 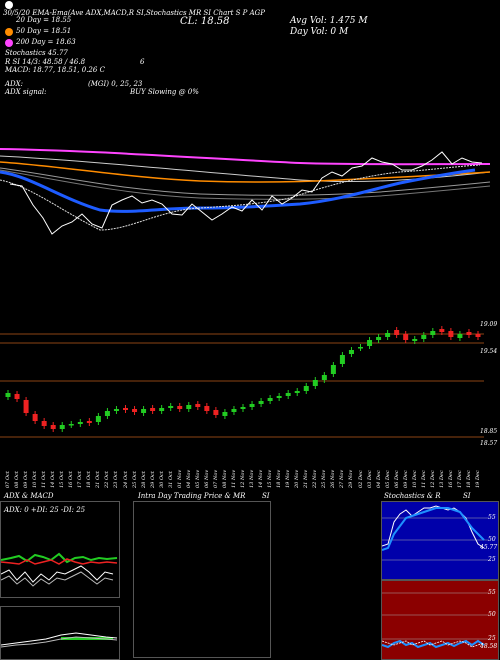 What do you see at coordinates (202, 579) in the screenshot?
I see `intraday-panel` at bounding box center [202, 579].